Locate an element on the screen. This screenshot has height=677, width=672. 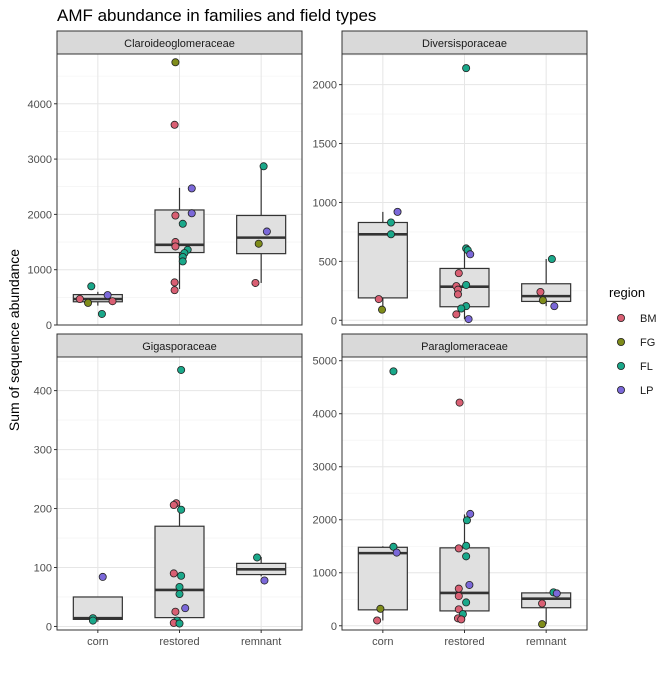
x-tick-label: restored is located at coordinates (179, 642).